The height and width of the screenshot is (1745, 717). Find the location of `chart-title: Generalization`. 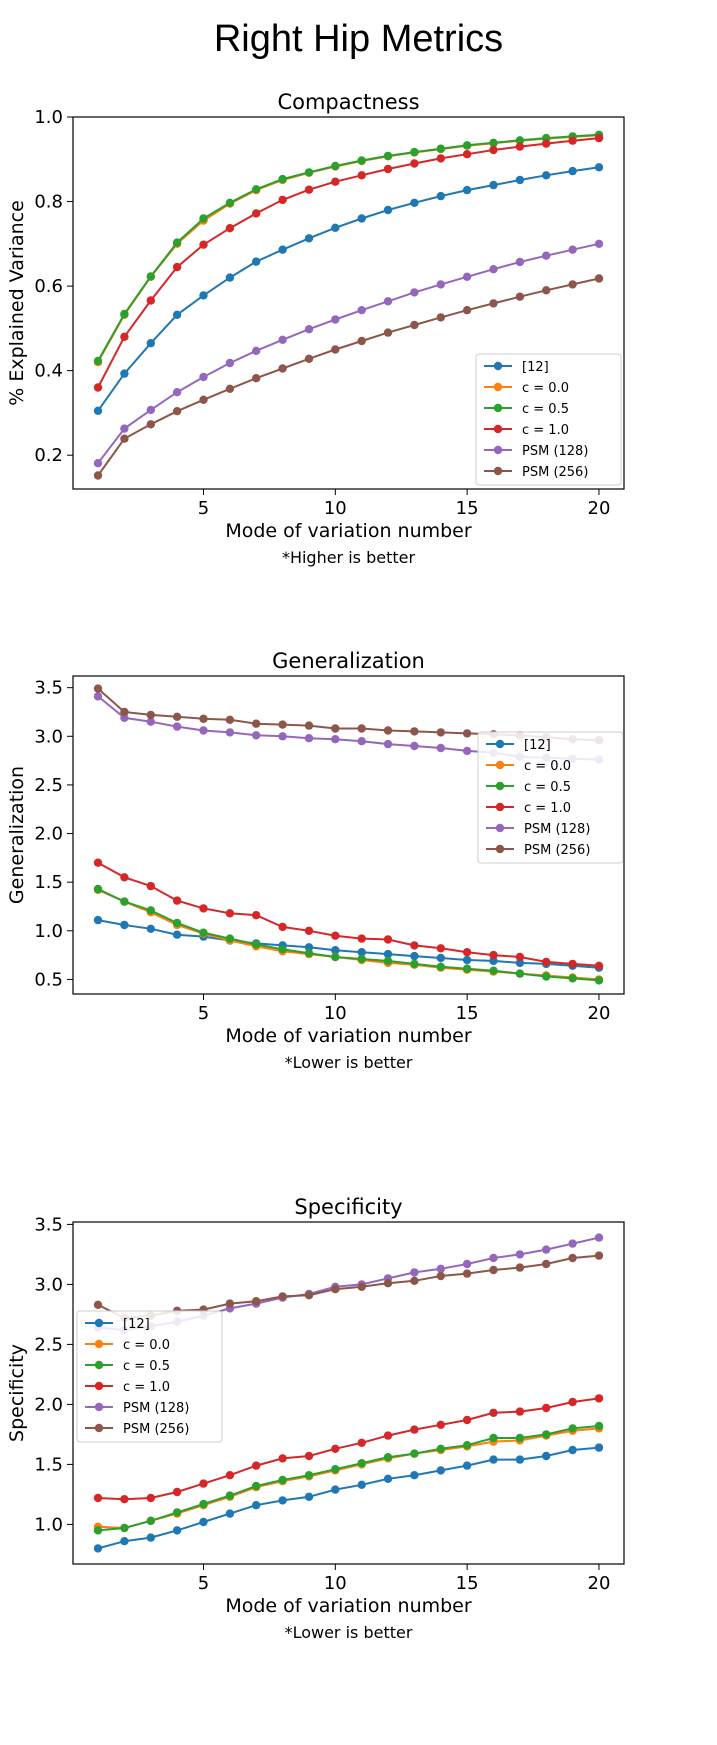

chart-title: Generalization is located at coordinates (348, 661).